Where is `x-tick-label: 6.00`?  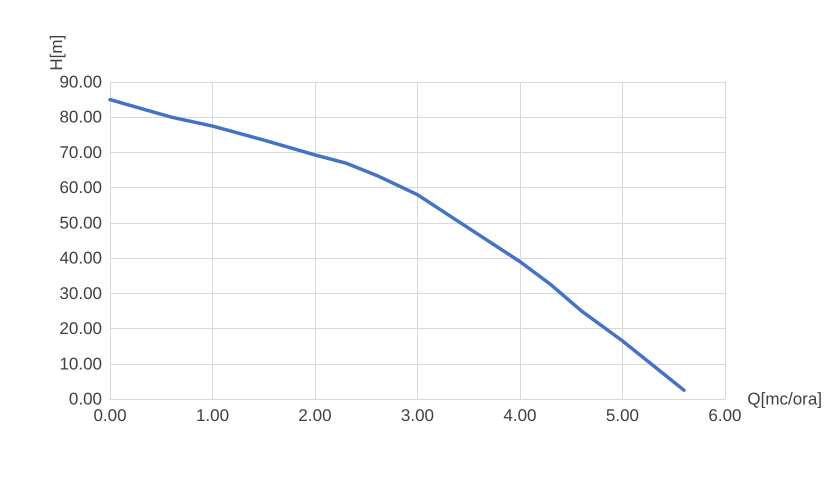
x-tick-label: 6.00 is located at coordinates (725, 415).